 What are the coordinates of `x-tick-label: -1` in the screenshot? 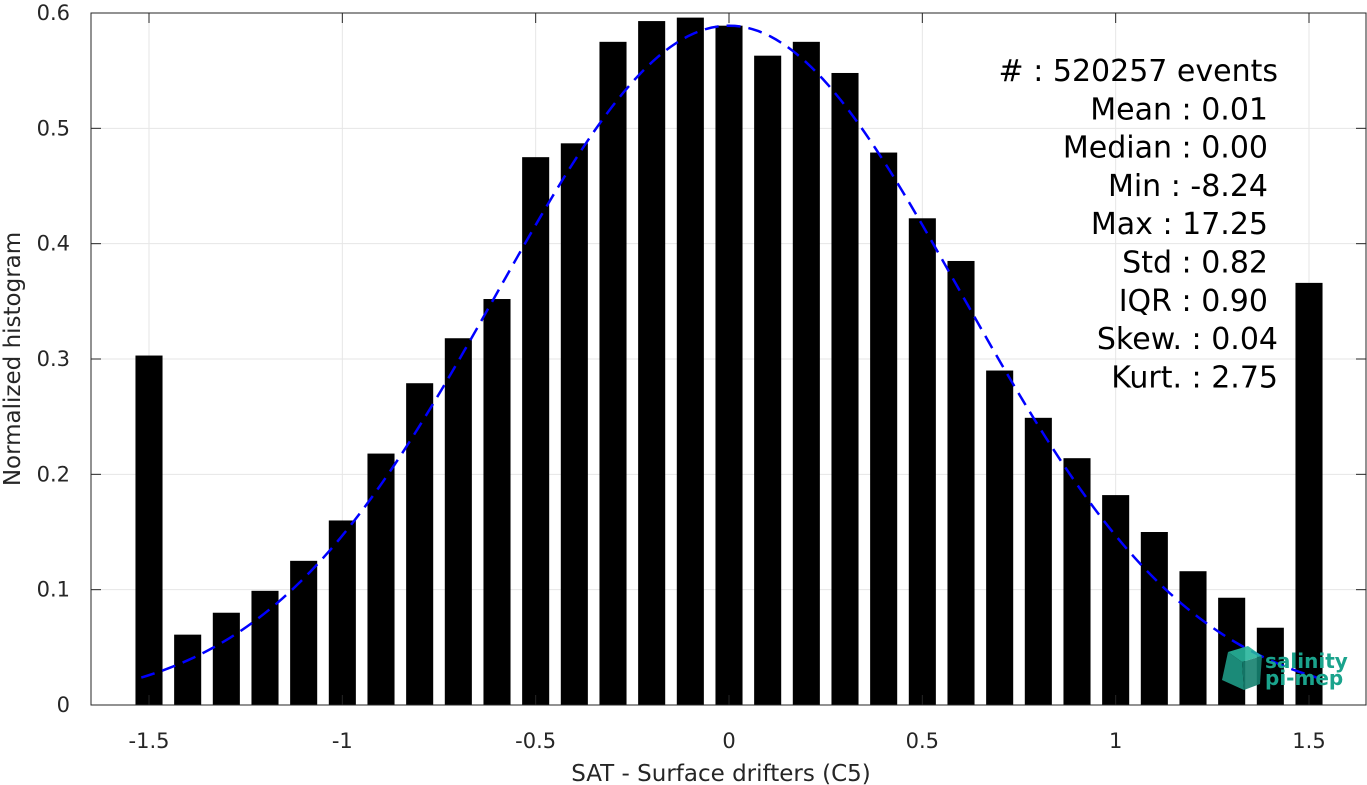 It's located at (342, 741).